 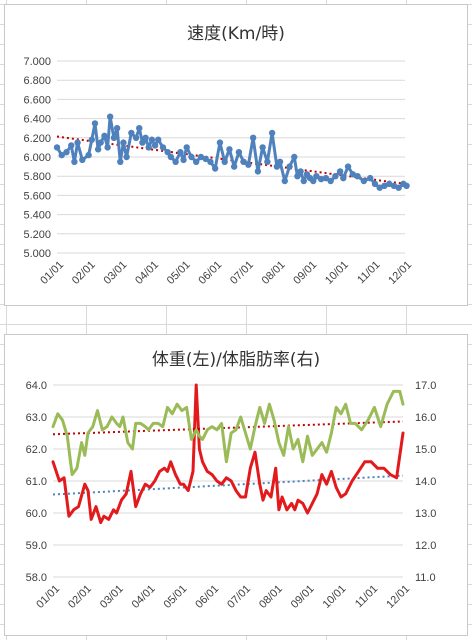 What do you see at coordinates (425, 546) in the screenshot?
I see `y-right-tick-label: 12.0` at bounding box center [425, 546].